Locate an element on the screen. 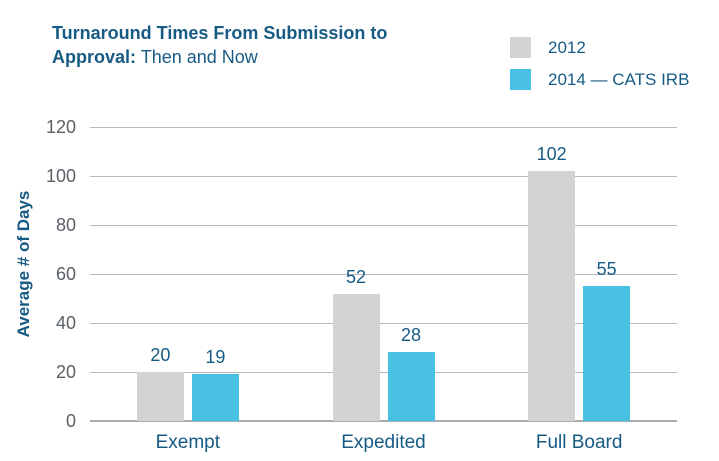 Image resolution: width=719 pixels, height=461 pixels. bar-value-label: 52 is located at coordinates (356, 276).